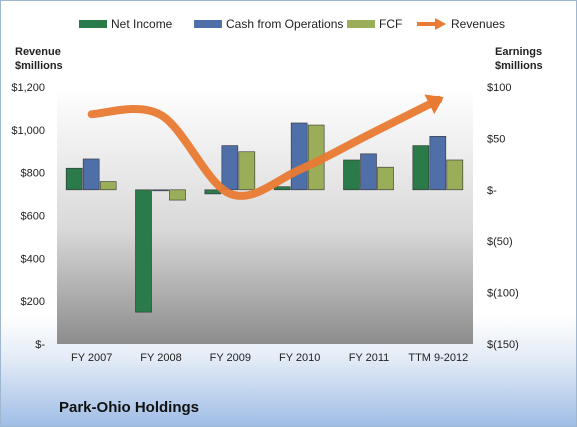 The image size is (577, 427). I want to click on left-axis-title-line1: Revenue, so click(38, 52).